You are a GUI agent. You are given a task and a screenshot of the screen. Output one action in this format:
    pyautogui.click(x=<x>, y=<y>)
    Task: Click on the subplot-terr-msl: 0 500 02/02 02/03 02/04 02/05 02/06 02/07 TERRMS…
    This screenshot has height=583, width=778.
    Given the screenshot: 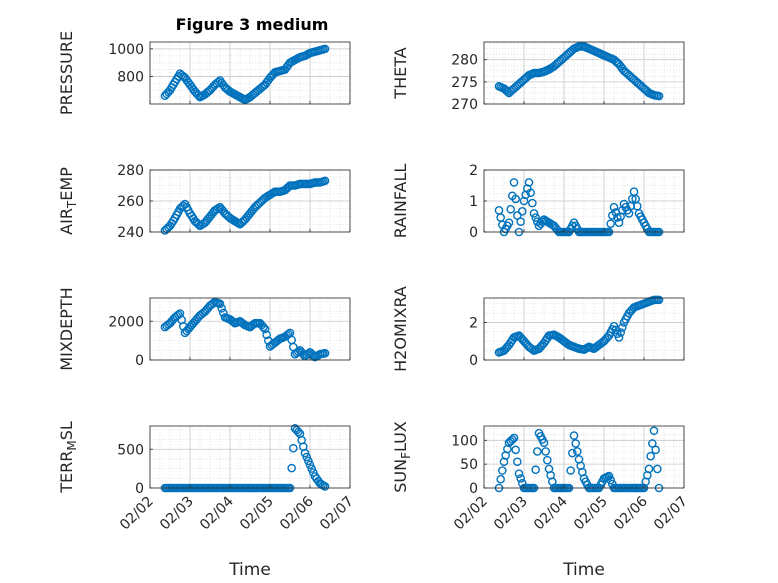 What is the action you would take?
    pyautogui.click(x=207, y=500)
    